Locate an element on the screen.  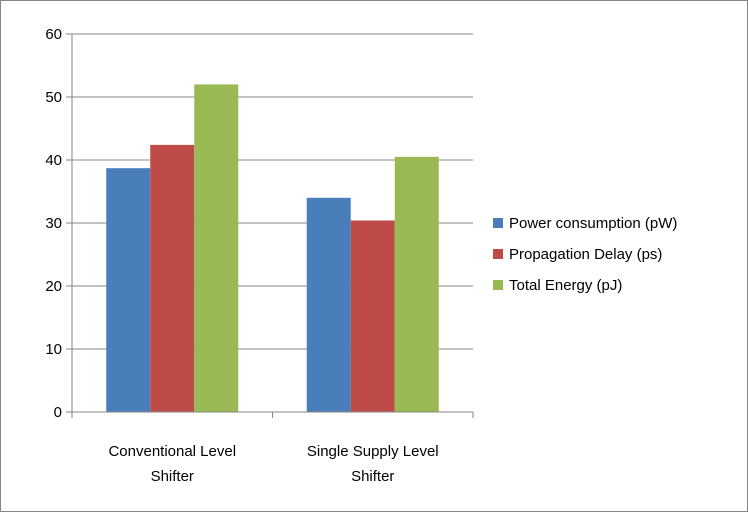
x-category-label: Single Supply Level is located at coordinates (373, 451).